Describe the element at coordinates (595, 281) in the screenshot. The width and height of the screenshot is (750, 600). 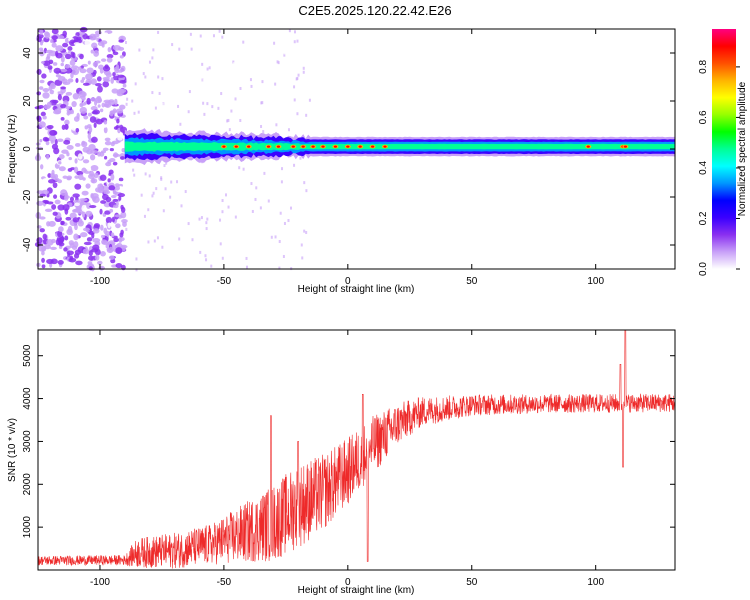
I see `x-tick-label: 100` at that location.